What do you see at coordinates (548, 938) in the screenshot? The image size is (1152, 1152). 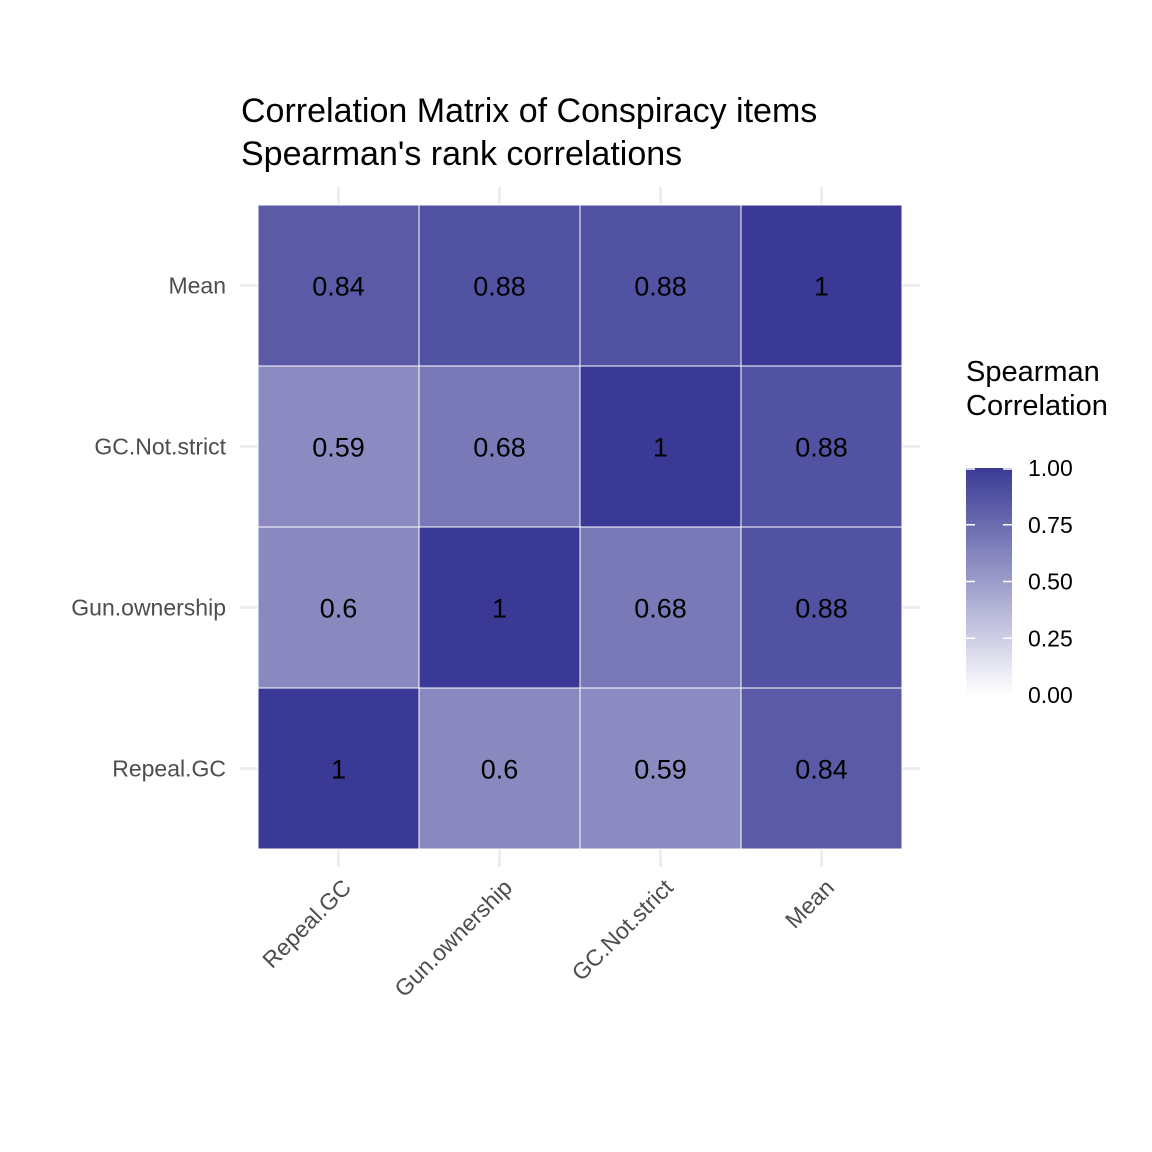 I see `x-axis-labels: Repeal.GC Gun.ownership GC.Not.strict Mean` at bounding box center [548, 938].